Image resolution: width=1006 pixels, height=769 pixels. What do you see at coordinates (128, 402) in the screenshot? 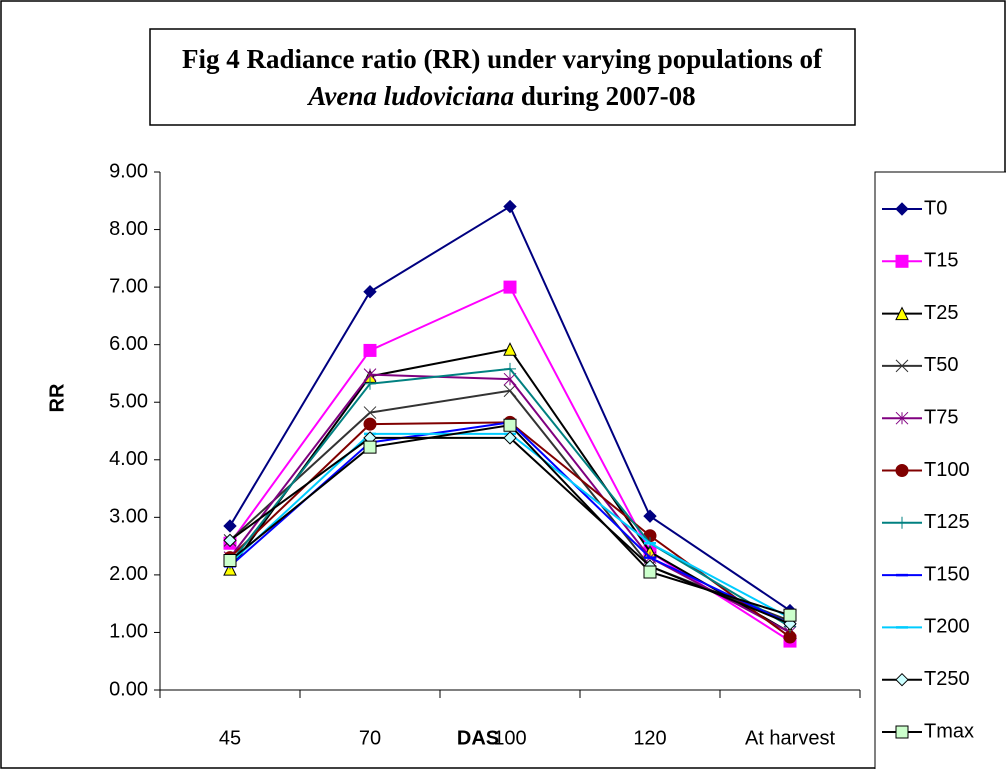
I see `y-tick-label: 5.00` at bounding box center [128, 402].